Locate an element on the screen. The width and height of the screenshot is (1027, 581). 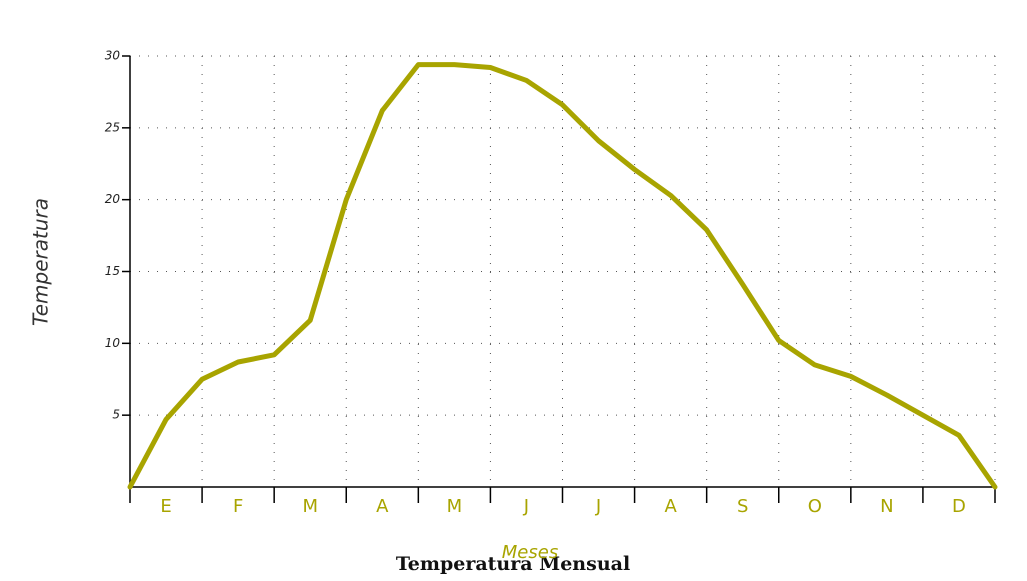
x-tick-label: S is located at coordinates (742, 506).